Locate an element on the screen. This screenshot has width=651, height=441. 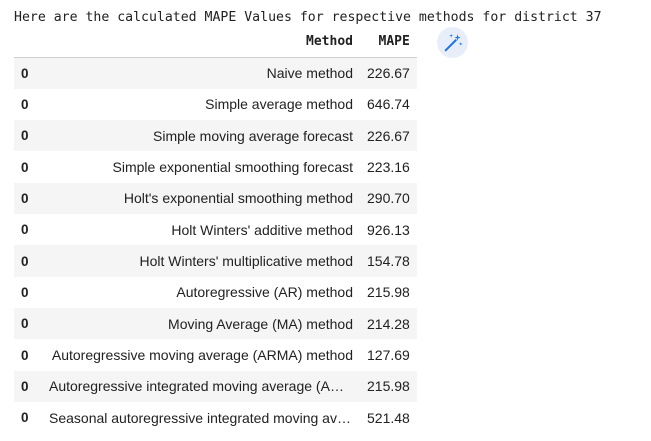
cell-method: Simple exponential smoothing forecast is located at coordinates (232, 167).